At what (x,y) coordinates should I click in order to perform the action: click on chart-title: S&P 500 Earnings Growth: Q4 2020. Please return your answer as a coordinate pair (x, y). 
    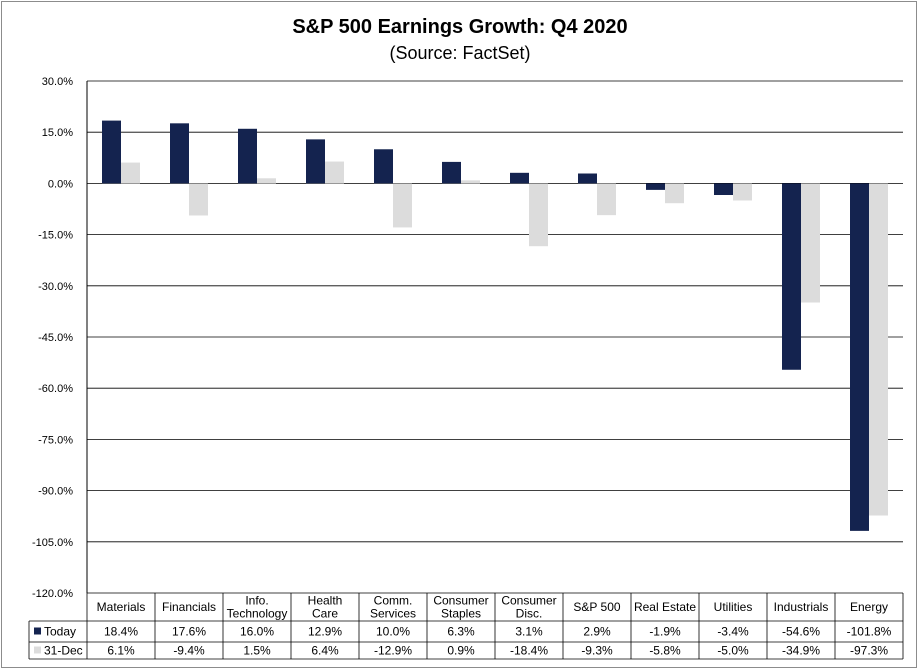
    Looking at the image, I should click on (460, 27).